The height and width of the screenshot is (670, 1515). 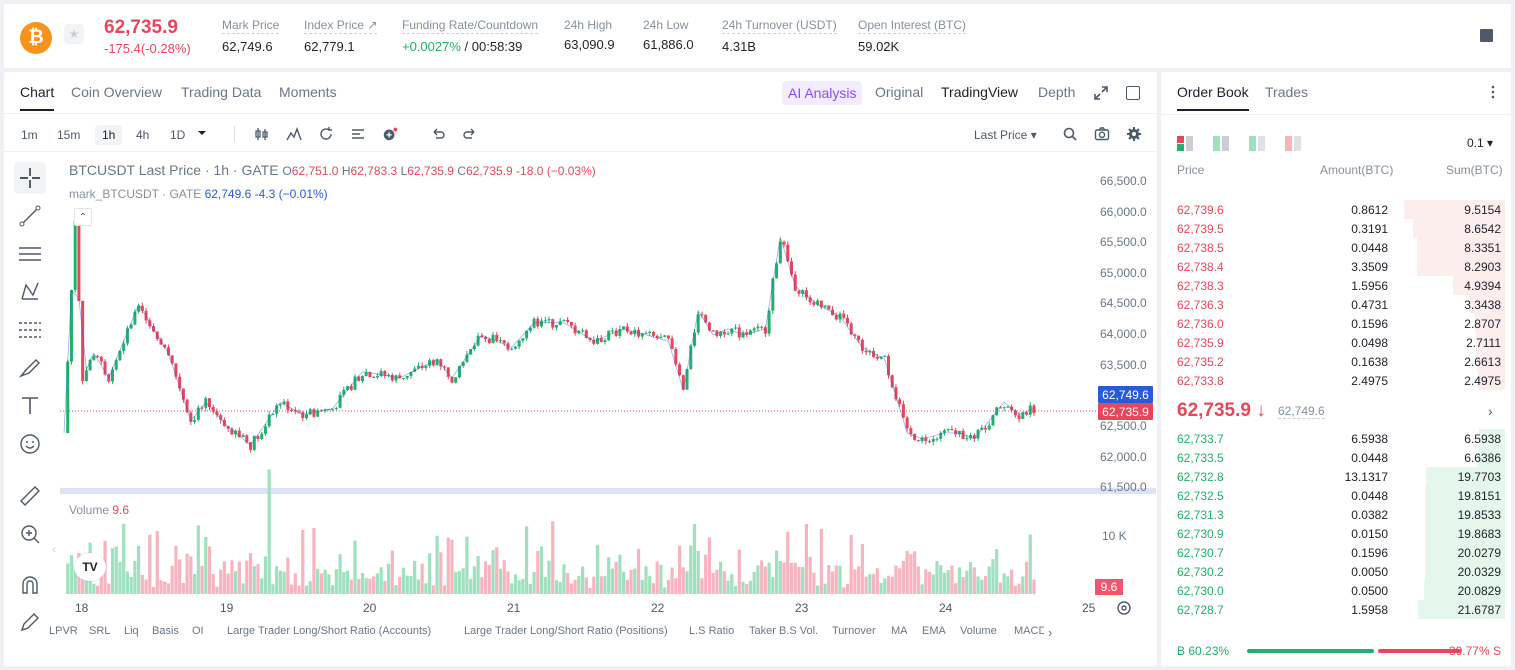 I want to click on pattern-tool-icon, so click(x=30, y=292).